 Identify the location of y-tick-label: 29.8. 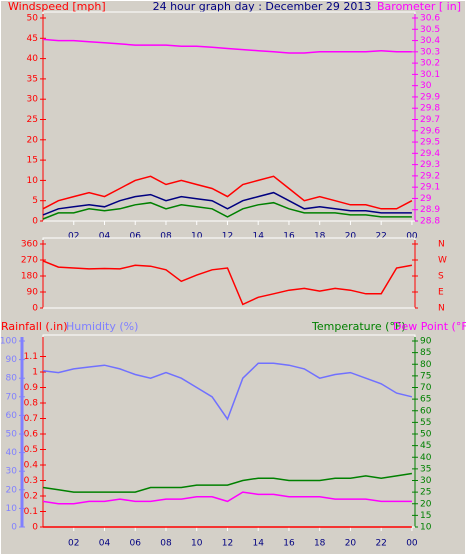
(430, 109).